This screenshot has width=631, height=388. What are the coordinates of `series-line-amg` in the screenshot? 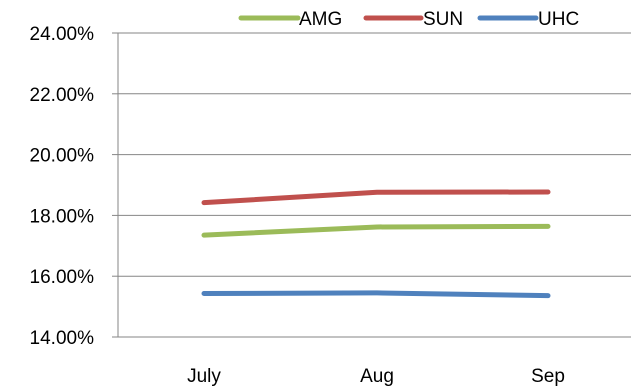 It's located at (376, 230).